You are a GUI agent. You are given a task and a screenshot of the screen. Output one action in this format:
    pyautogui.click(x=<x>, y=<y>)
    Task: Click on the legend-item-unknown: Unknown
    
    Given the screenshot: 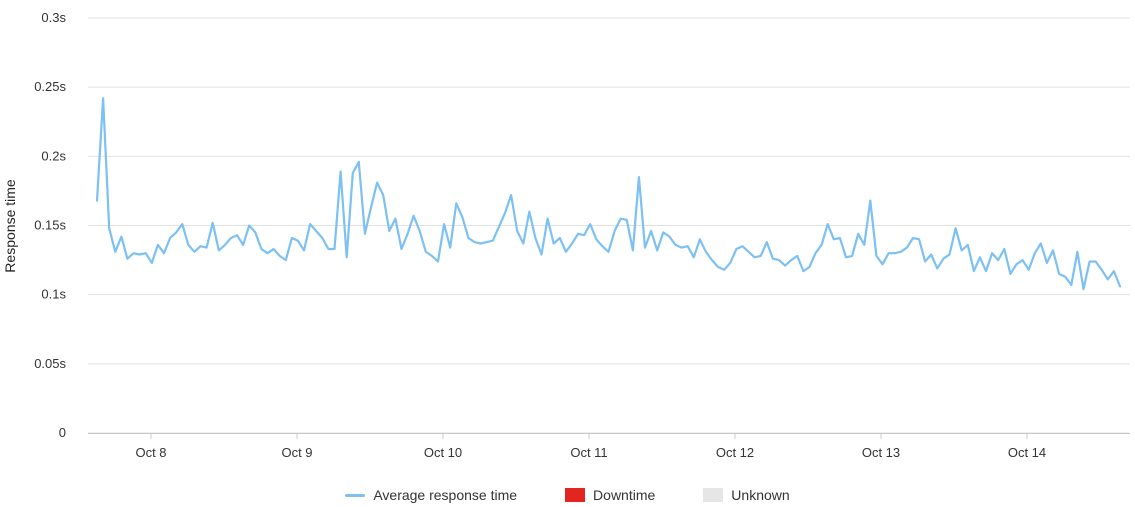 What is the action you would take?
    pyautogui.click(x=746, y=495)
    